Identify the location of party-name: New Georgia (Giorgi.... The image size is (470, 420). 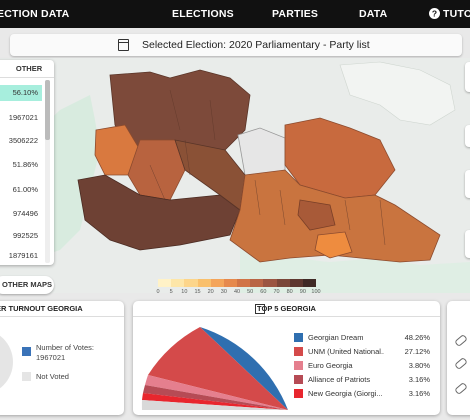
(345, 393).